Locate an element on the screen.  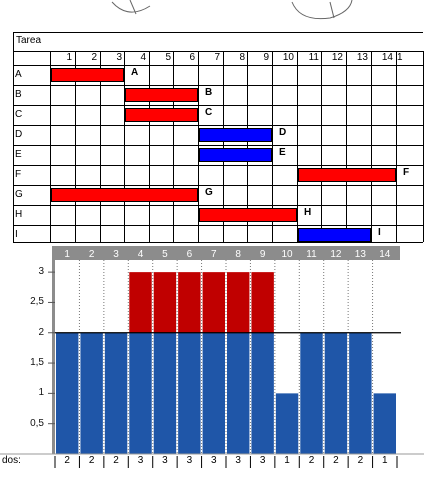
period-number: 6 is located at coordinates (192, 57).